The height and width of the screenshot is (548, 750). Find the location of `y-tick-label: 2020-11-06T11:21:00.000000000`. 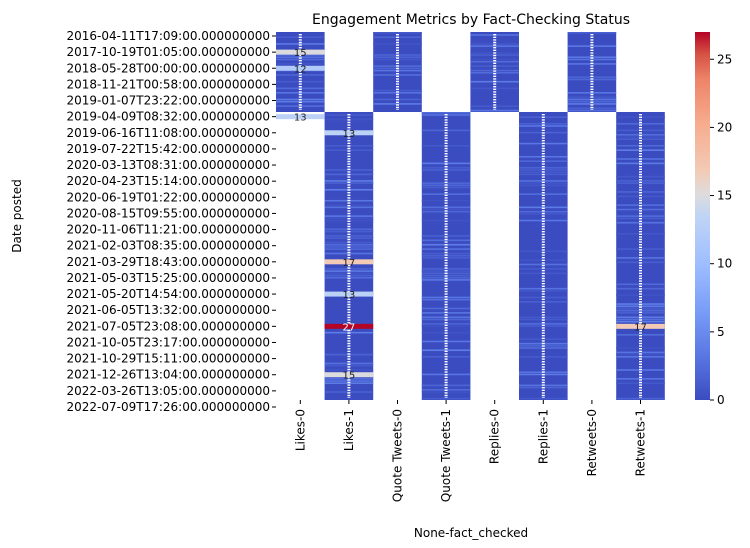

y-tick-label: 2020-11-06T11:21:00.000000000 is located at coordinates (169, 230).